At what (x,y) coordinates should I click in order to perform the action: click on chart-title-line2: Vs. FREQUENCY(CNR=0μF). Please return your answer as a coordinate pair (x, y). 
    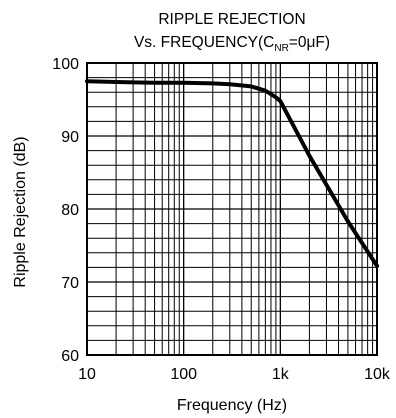
    Looking at the image, I should click on (232, 44).